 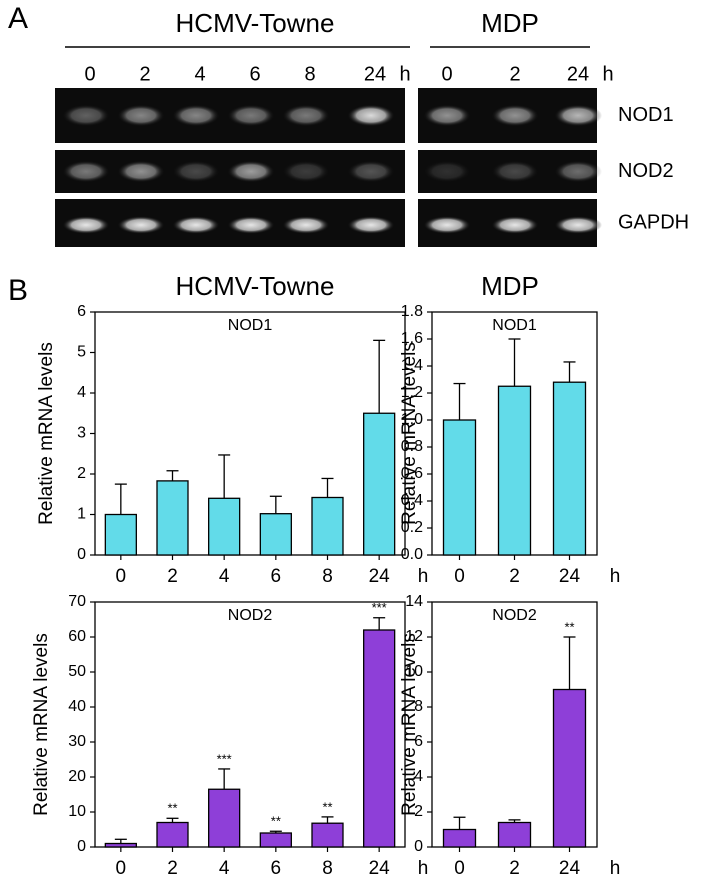 What do you see at coordinates (77, 776) in the screenshot?
I see `y-tick-label: 20` at bounding box center [77, 776].